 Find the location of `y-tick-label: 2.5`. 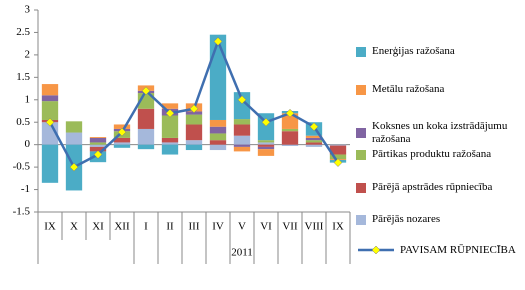

y-tick-label: 2.5 is located at coordinates (23, 32).